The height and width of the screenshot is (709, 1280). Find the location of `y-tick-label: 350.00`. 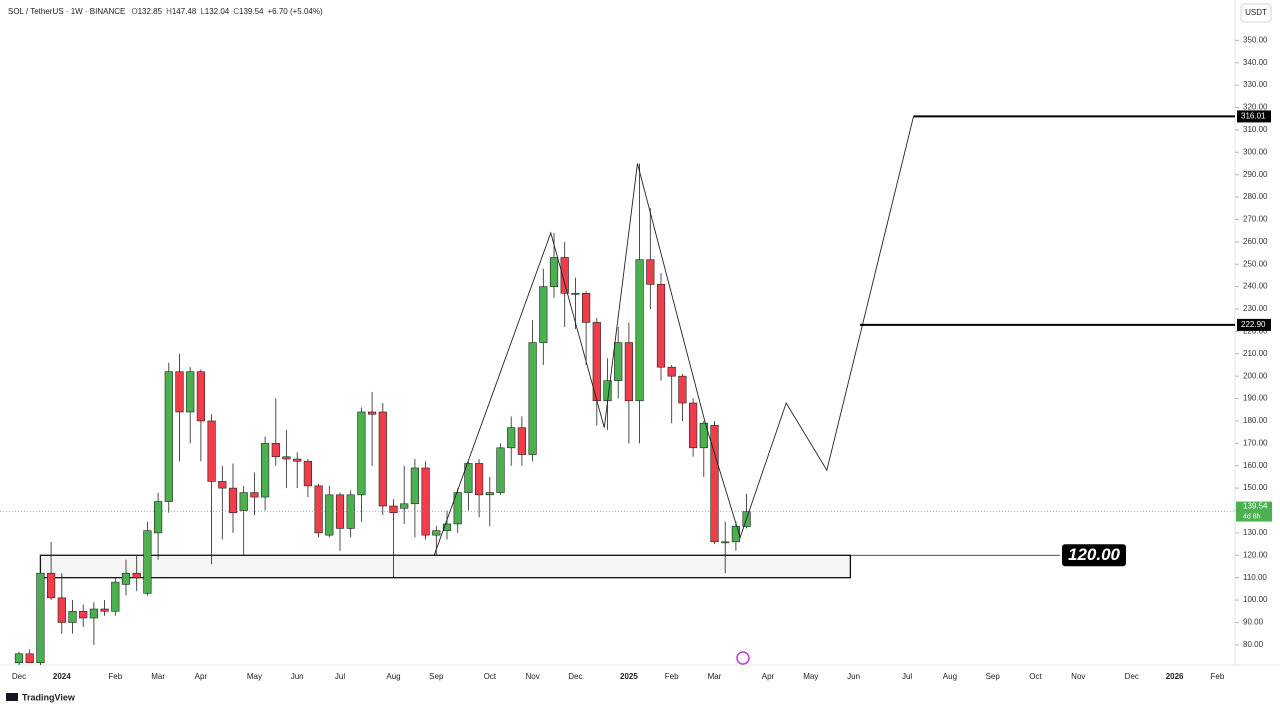

y-tick-label: 350.00 is located at coordinates (1255, 39).